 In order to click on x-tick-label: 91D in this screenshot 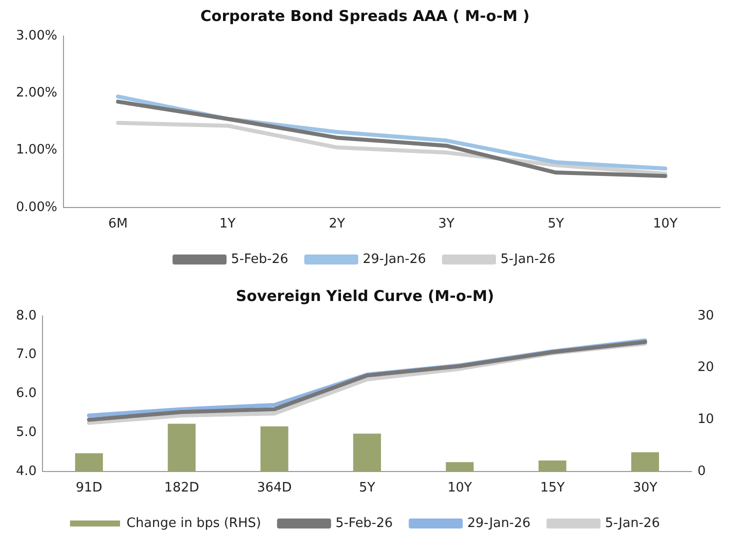, I will do `click(89, 488)`.